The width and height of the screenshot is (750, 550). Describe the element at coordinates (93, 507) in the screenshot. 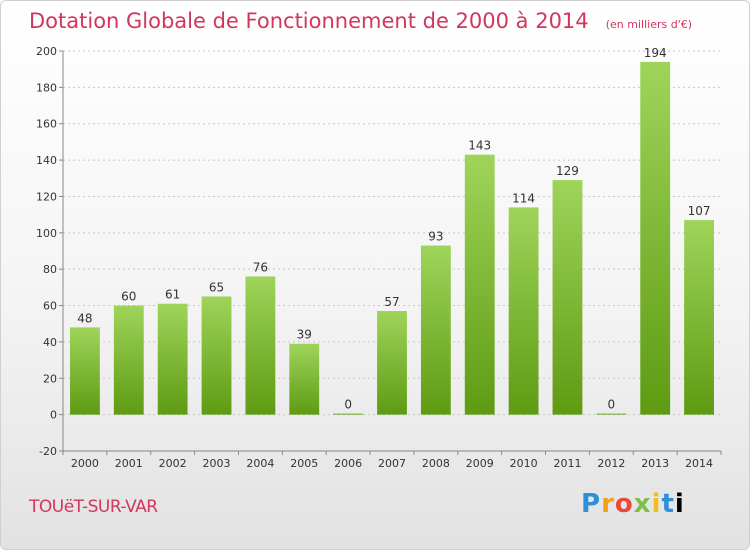

I see `city-name: TOUëT-SUR-VAR` at that location.